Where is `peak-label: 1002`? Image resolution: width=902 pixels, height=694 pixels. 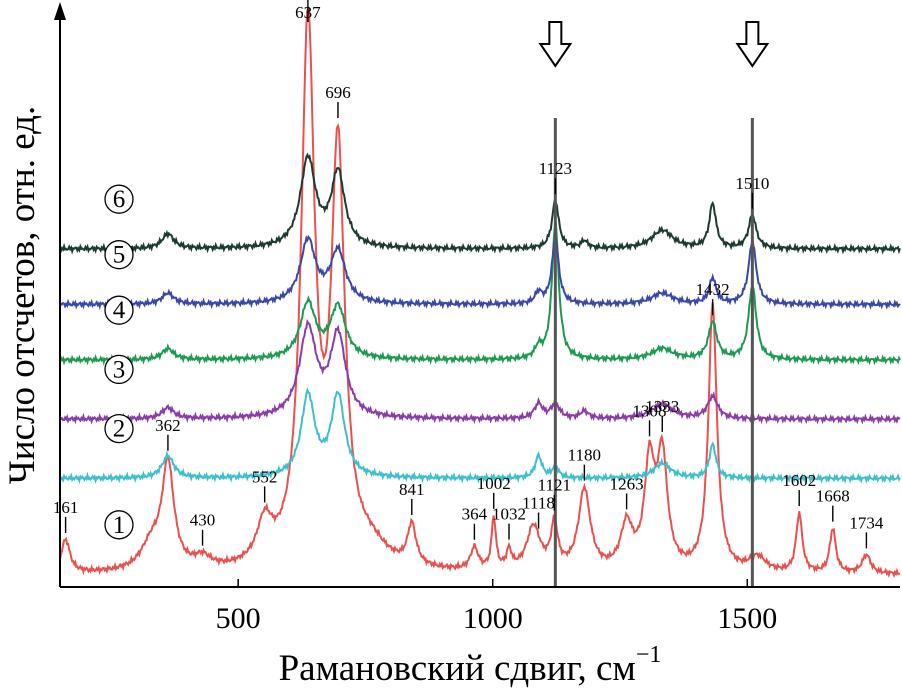 peak-label: 1002 is located at coordinates (494, 483).